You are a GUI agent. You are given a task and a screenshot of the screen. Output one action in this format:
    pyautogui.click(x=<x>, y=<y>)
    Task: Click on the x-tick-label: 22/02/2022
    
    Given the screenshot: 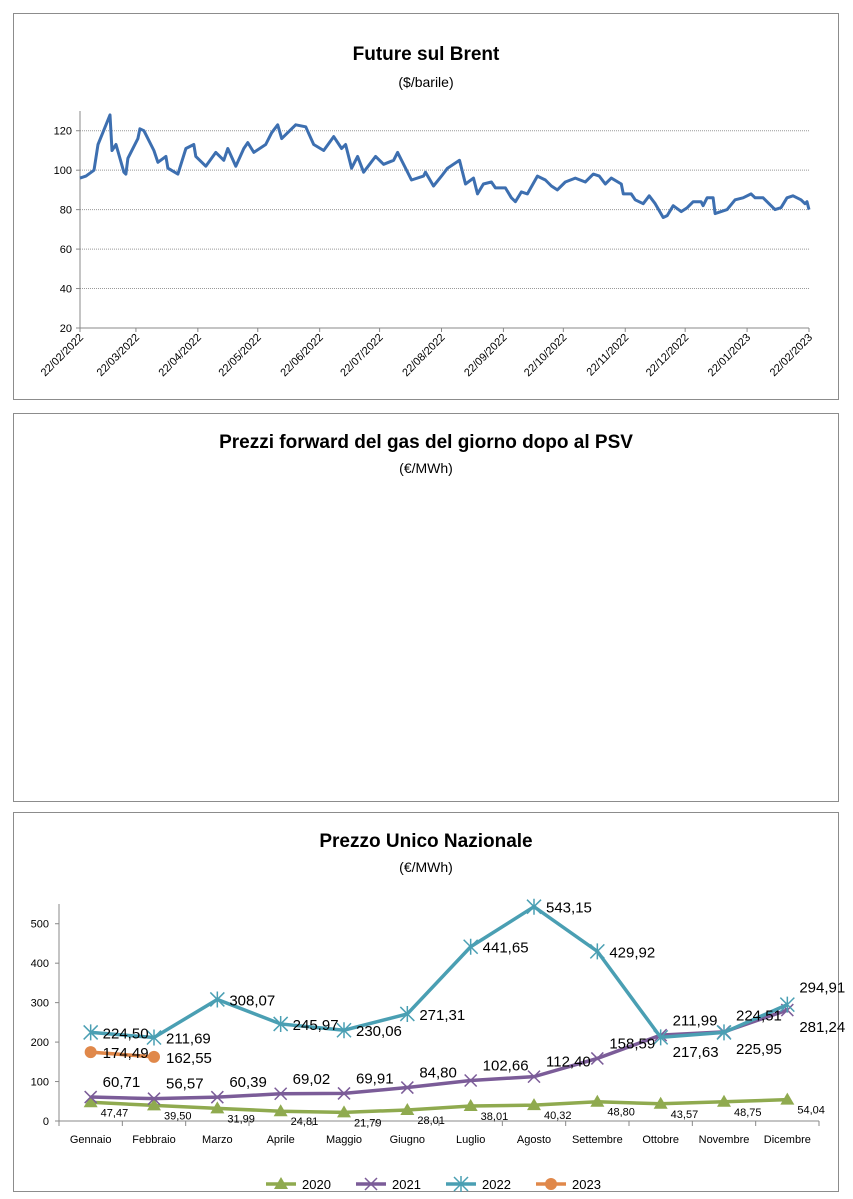 What is the action you would take?
    pyautogui.click(x=62, y=355)
    